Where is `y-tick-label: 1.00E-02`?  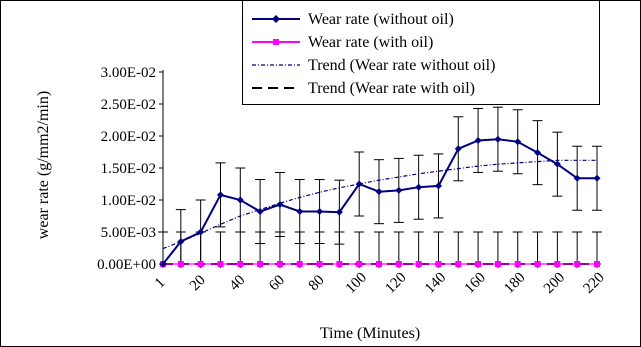
y-tick-label: 1.00E-02 is located at coordinates (128, 201).